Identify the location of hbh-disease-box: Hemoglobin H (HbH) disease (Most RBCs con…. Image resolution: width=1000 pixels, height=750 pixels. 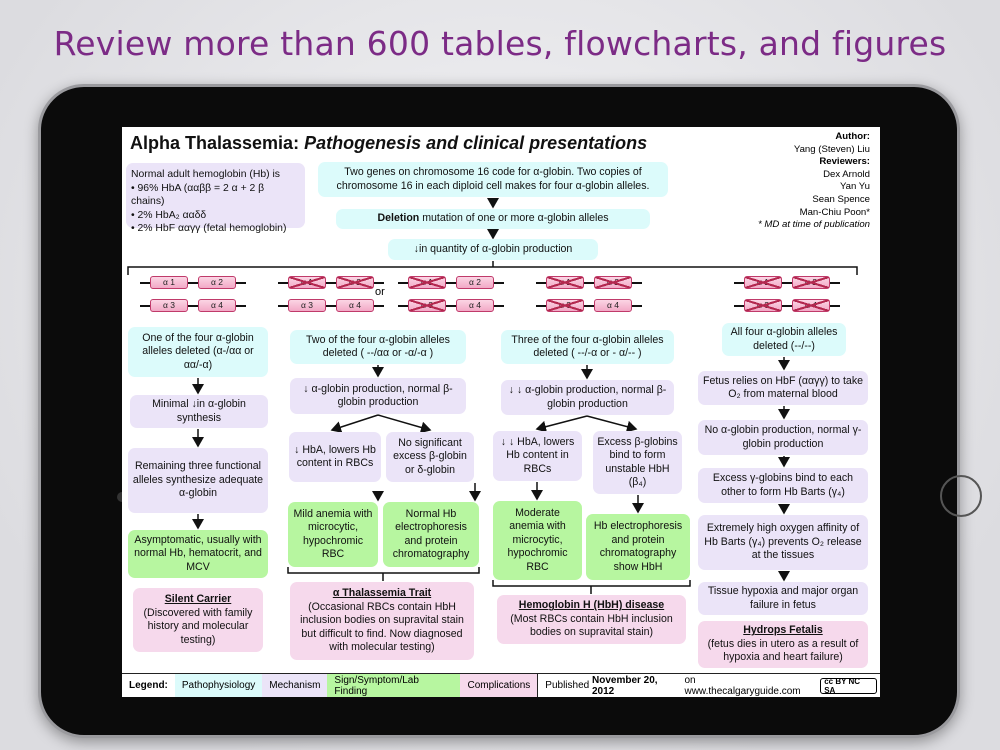
(591, 619).